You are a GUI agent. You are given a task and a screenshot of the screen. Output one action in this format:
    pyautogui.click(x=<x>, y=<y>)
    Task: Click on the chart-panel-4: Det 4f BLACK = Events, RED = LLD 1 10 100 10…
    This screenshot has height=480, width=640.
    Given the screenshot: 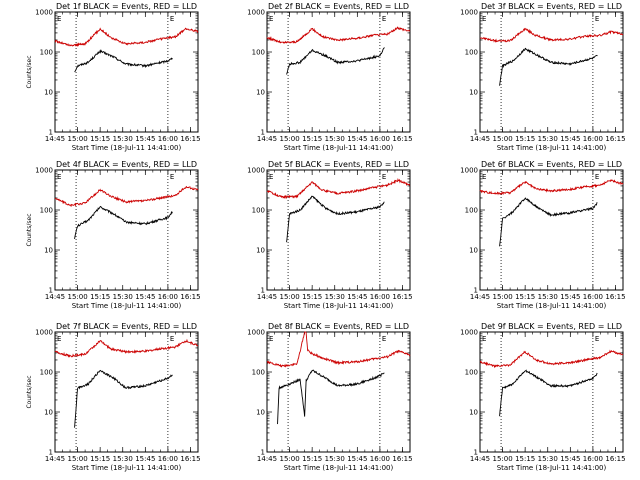 What is the action you would take?
    pyautogui.click(x=113, y=235)
    